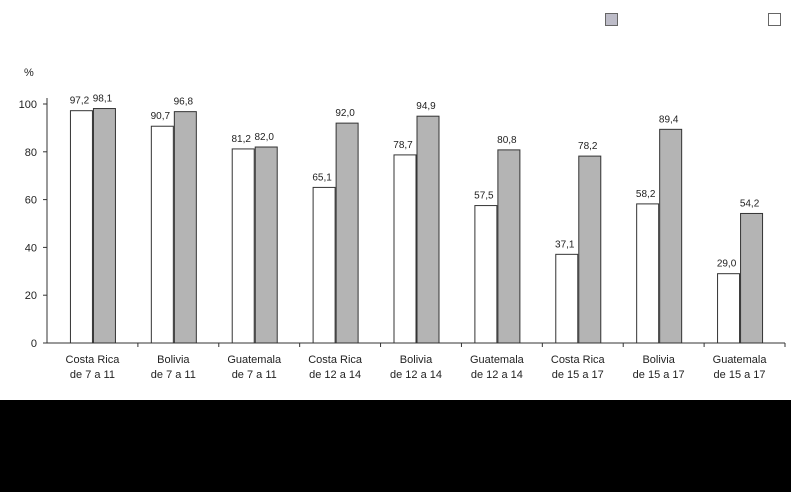 This screenshot has height=492, width=791. I want to click on y-tick-label: 20, so click(31, 296).